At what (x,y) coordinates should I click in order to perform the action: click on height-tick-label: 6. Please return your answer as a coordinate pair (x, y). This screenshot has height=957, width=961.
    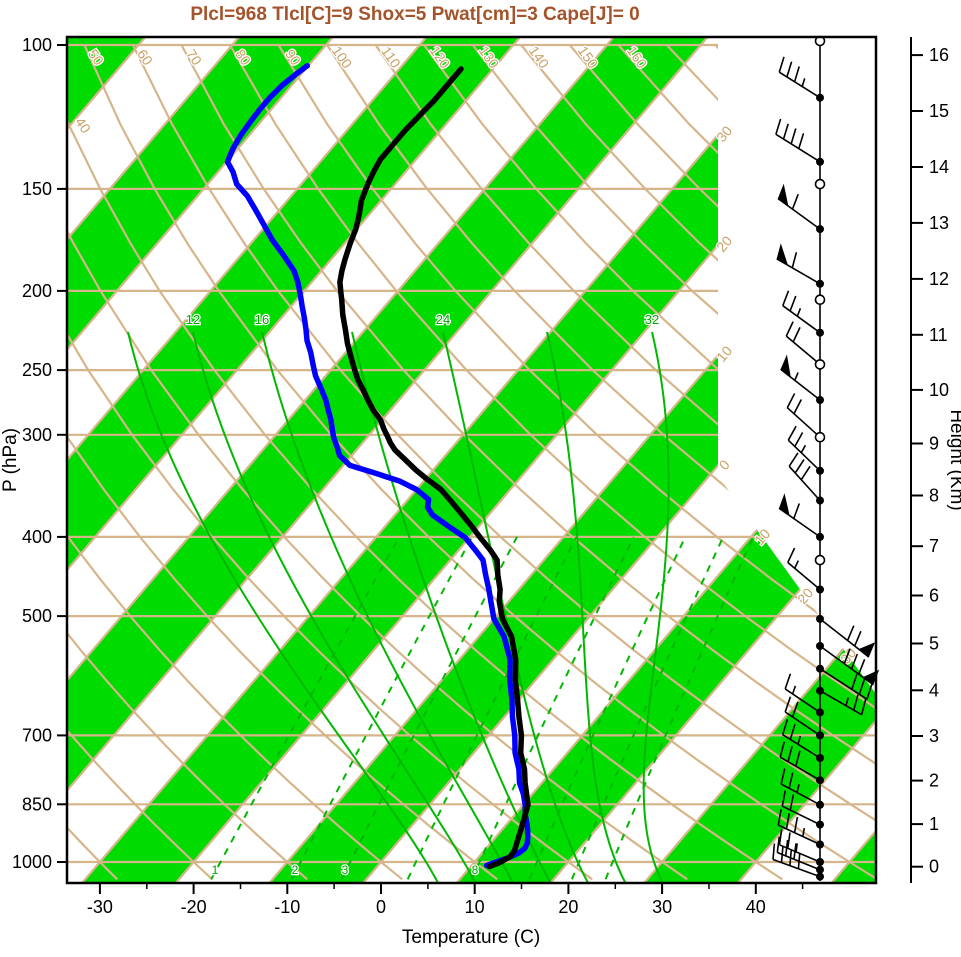
    Looking at the image, I should click on (934, 596).